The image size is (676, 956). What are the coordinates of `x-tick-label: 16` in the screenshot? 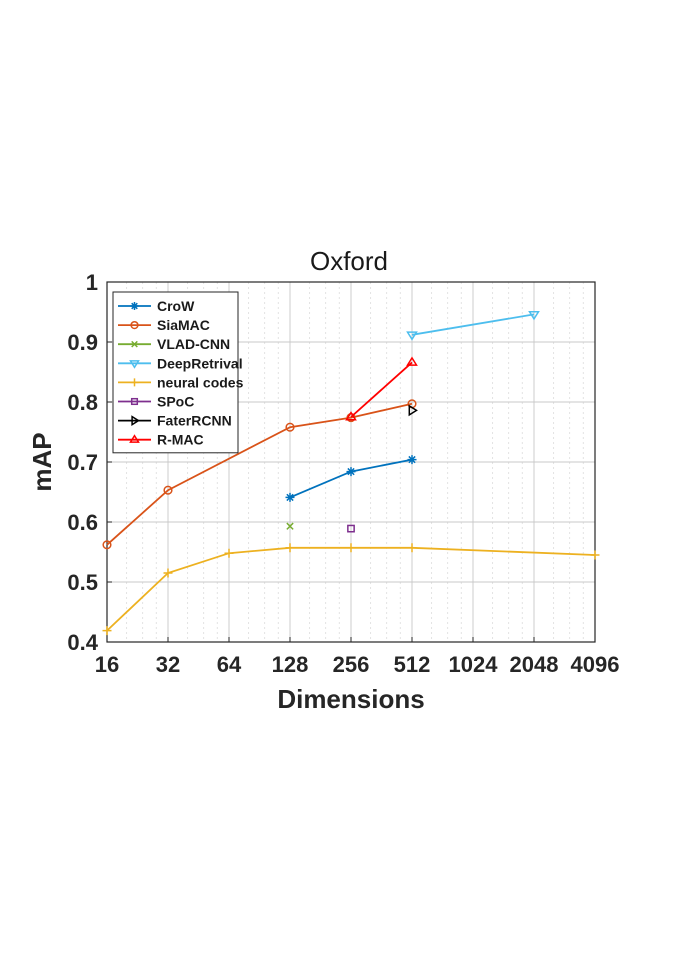 It's located at (107, 664).